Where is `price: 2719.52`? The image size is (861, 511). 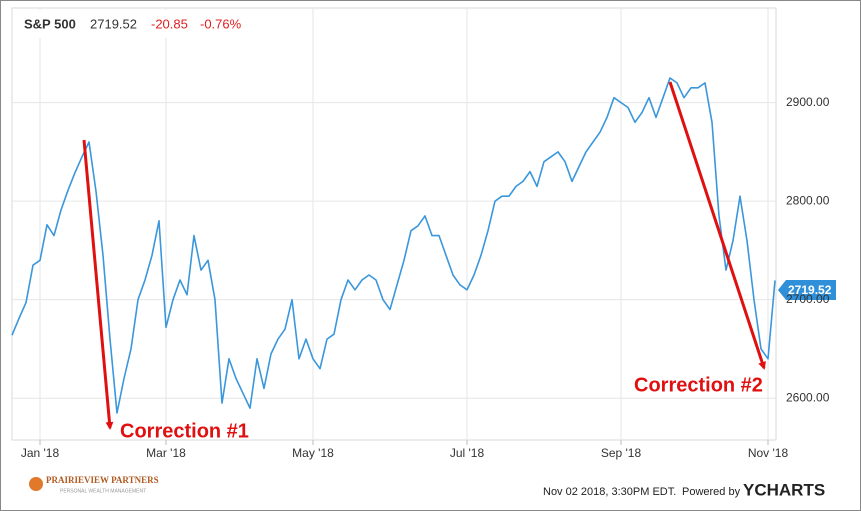 price: 2719.52 is located at coordinates (113, 23).